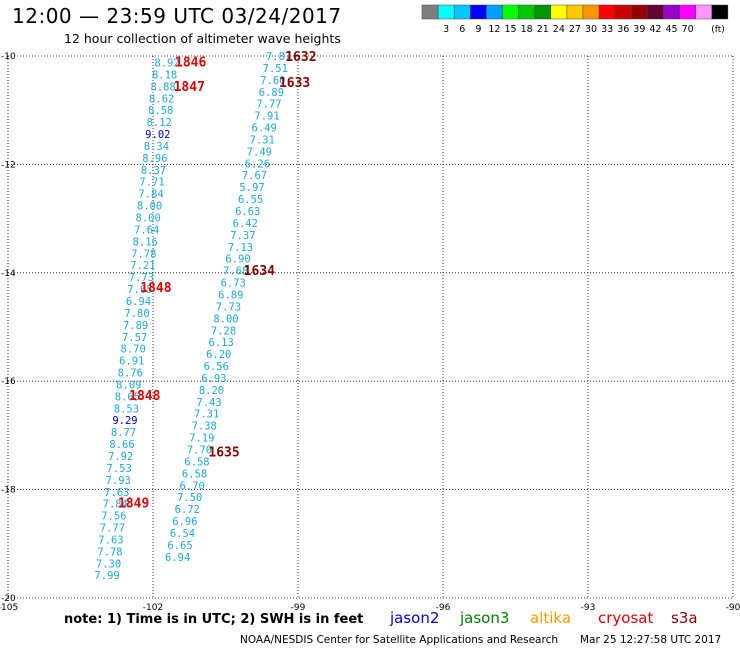 The width and height of the screenshot is (740, 650). What do you see at coordinates (511, 29) in the screenshot?
I see `color-scale-label: 15` at bounding box center [511, 29].